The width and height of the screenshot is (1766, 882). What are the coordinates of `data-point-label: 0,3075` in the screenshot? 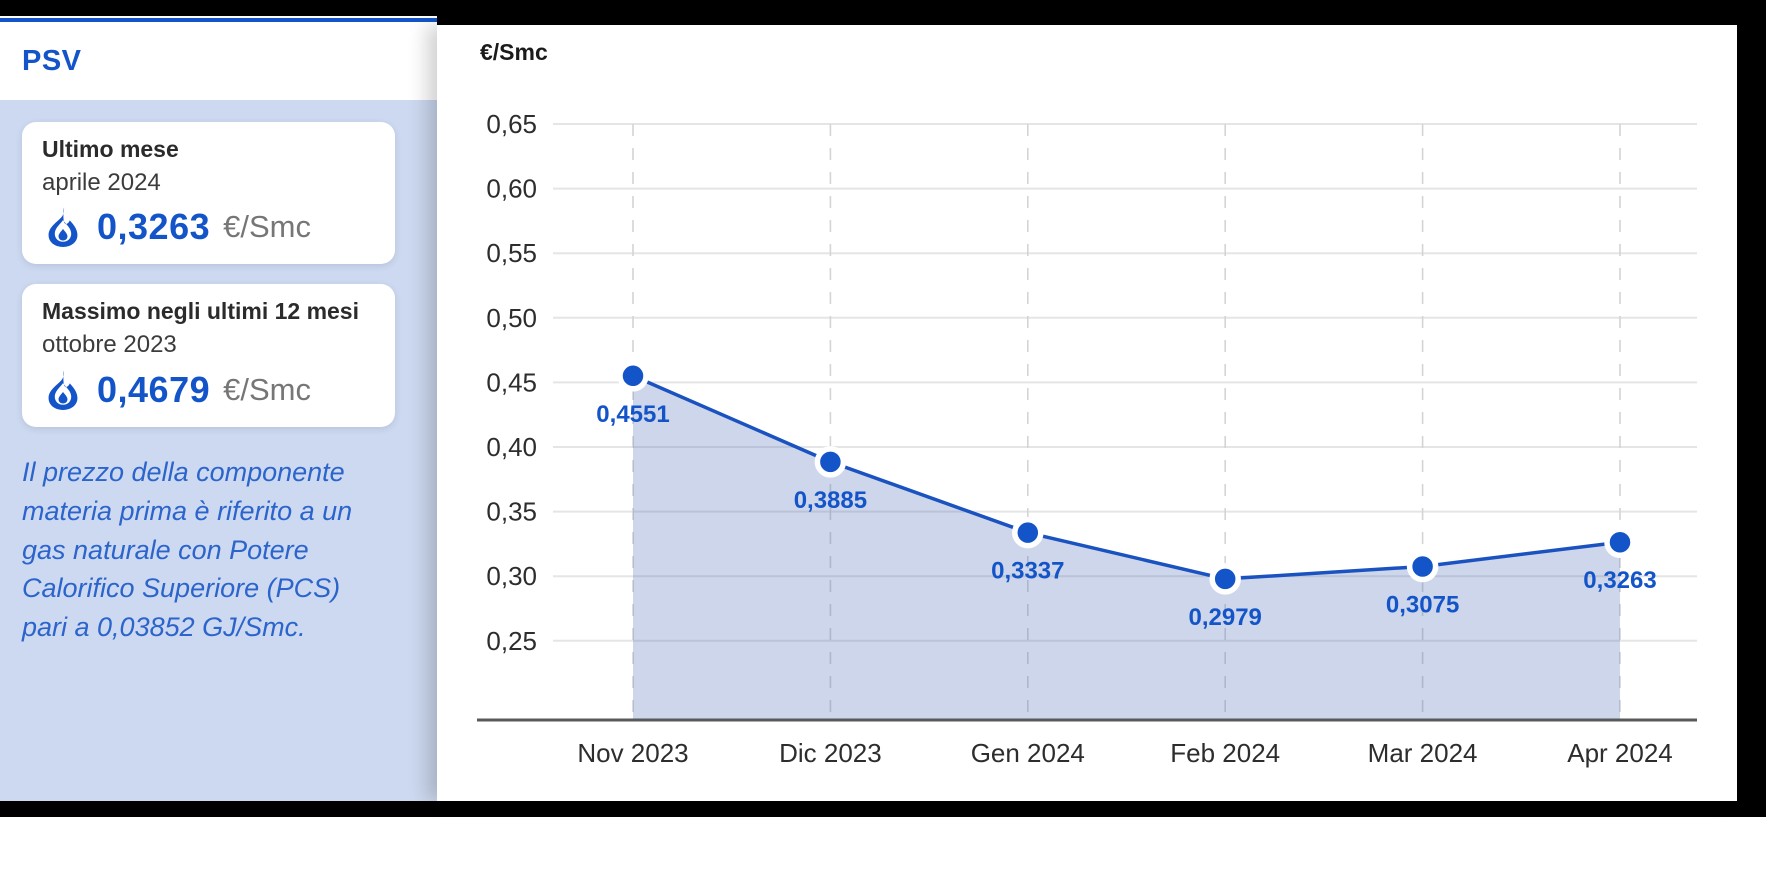 It's located at (1422, 605).